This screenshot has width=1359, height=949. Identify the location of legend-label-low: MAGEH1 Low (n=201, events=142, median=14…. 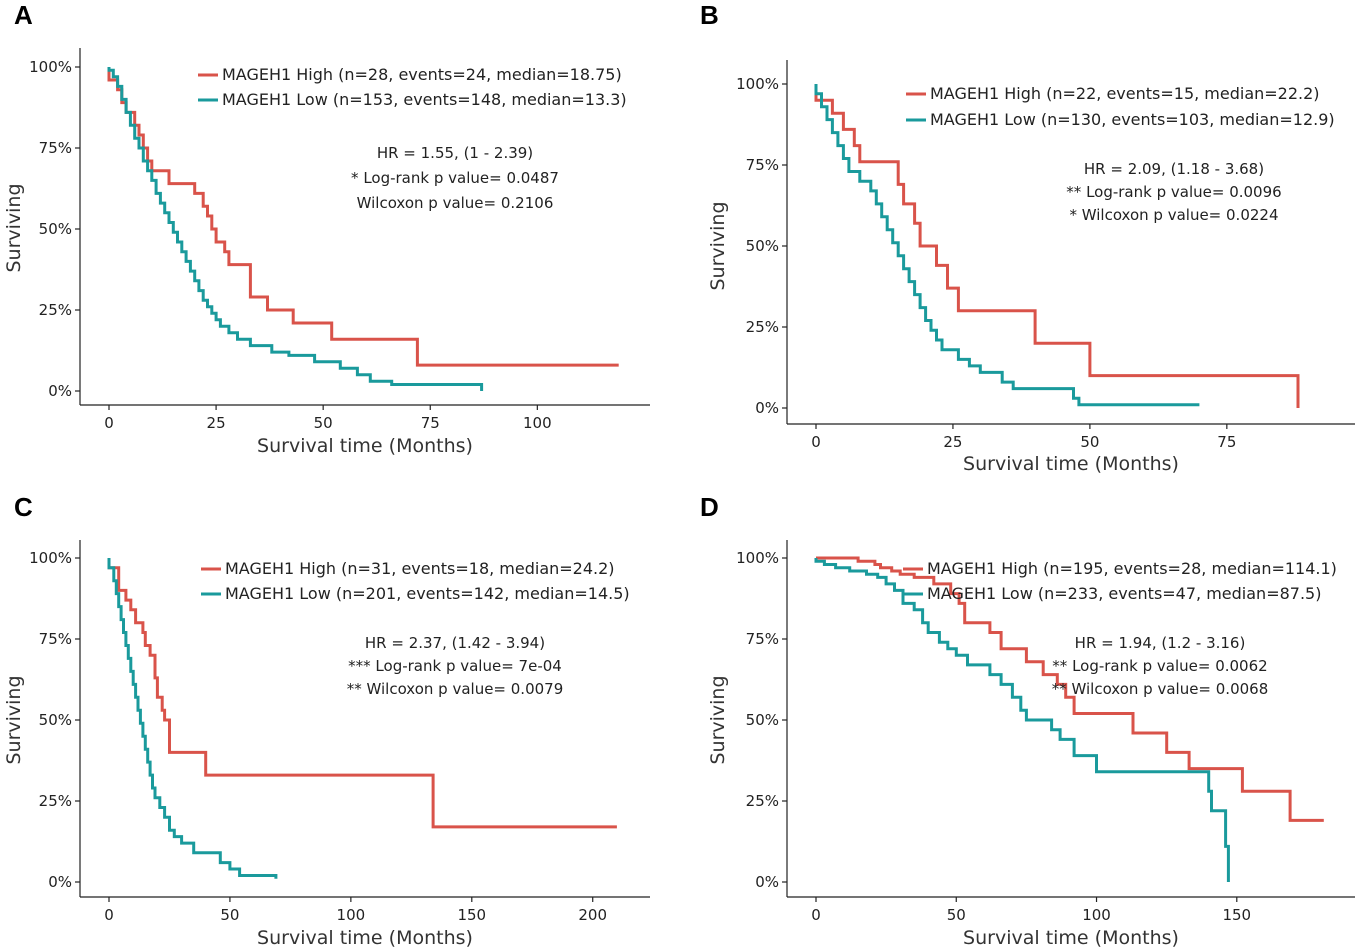
(427, 593).